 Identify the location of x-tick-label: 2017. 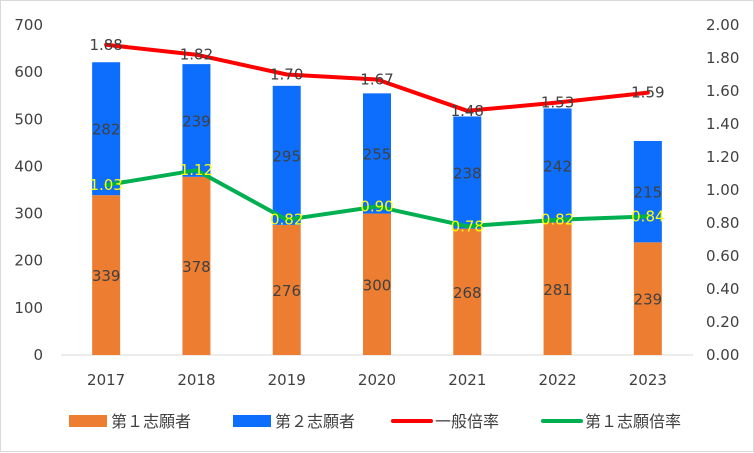
(106, 380).